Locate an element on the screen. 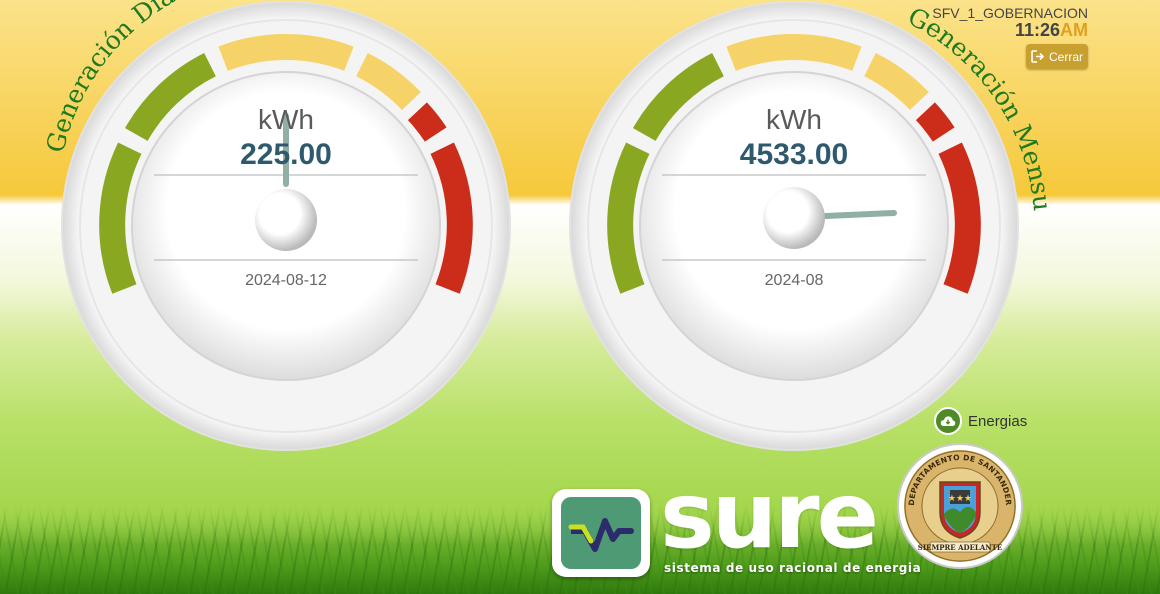 The width and height of the screenshot is (1160, 594). svg-text: SIEMPRE ADELANTE is located at coordinates (960, 547).